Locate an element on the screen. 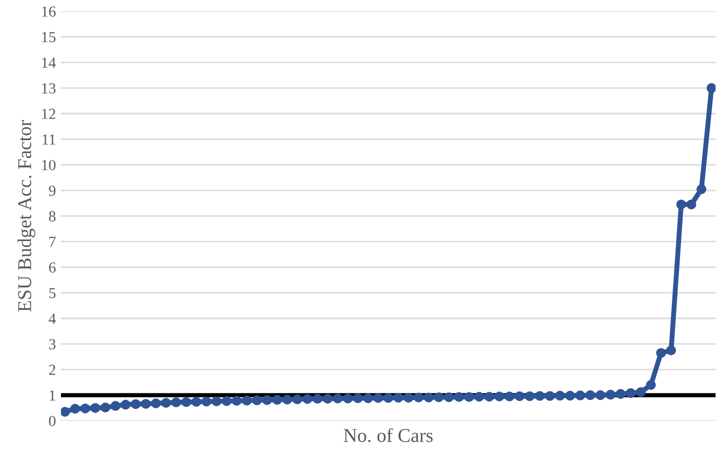  y-tick-label: 1 is located at coordinates (53, 395).